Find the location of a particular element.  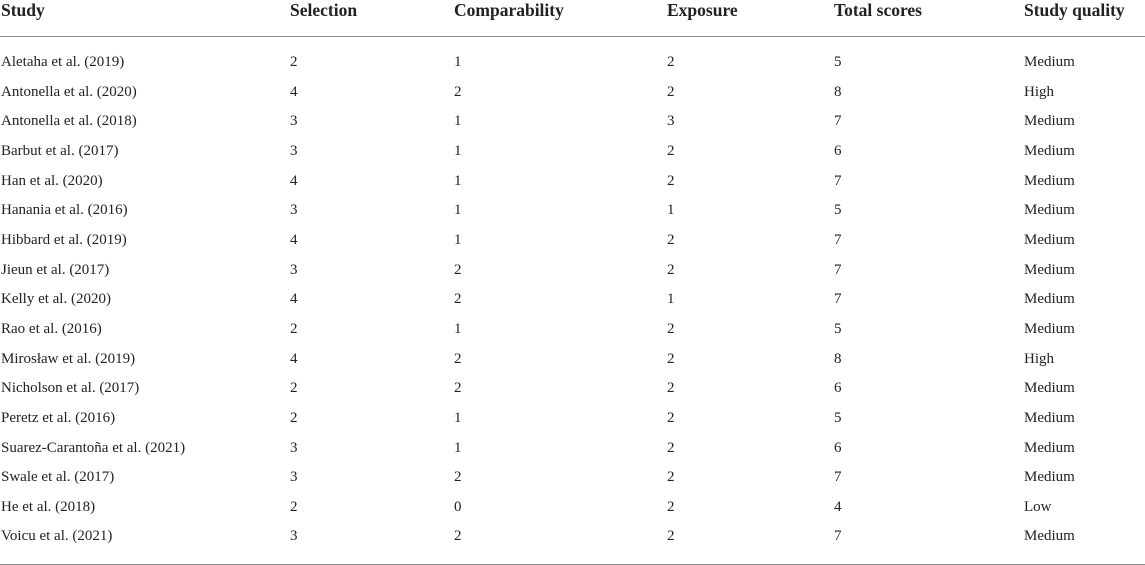

table-row: Antonella et al. (2018) 3 1 3 7 Medium is located at coordinates (572, 121).